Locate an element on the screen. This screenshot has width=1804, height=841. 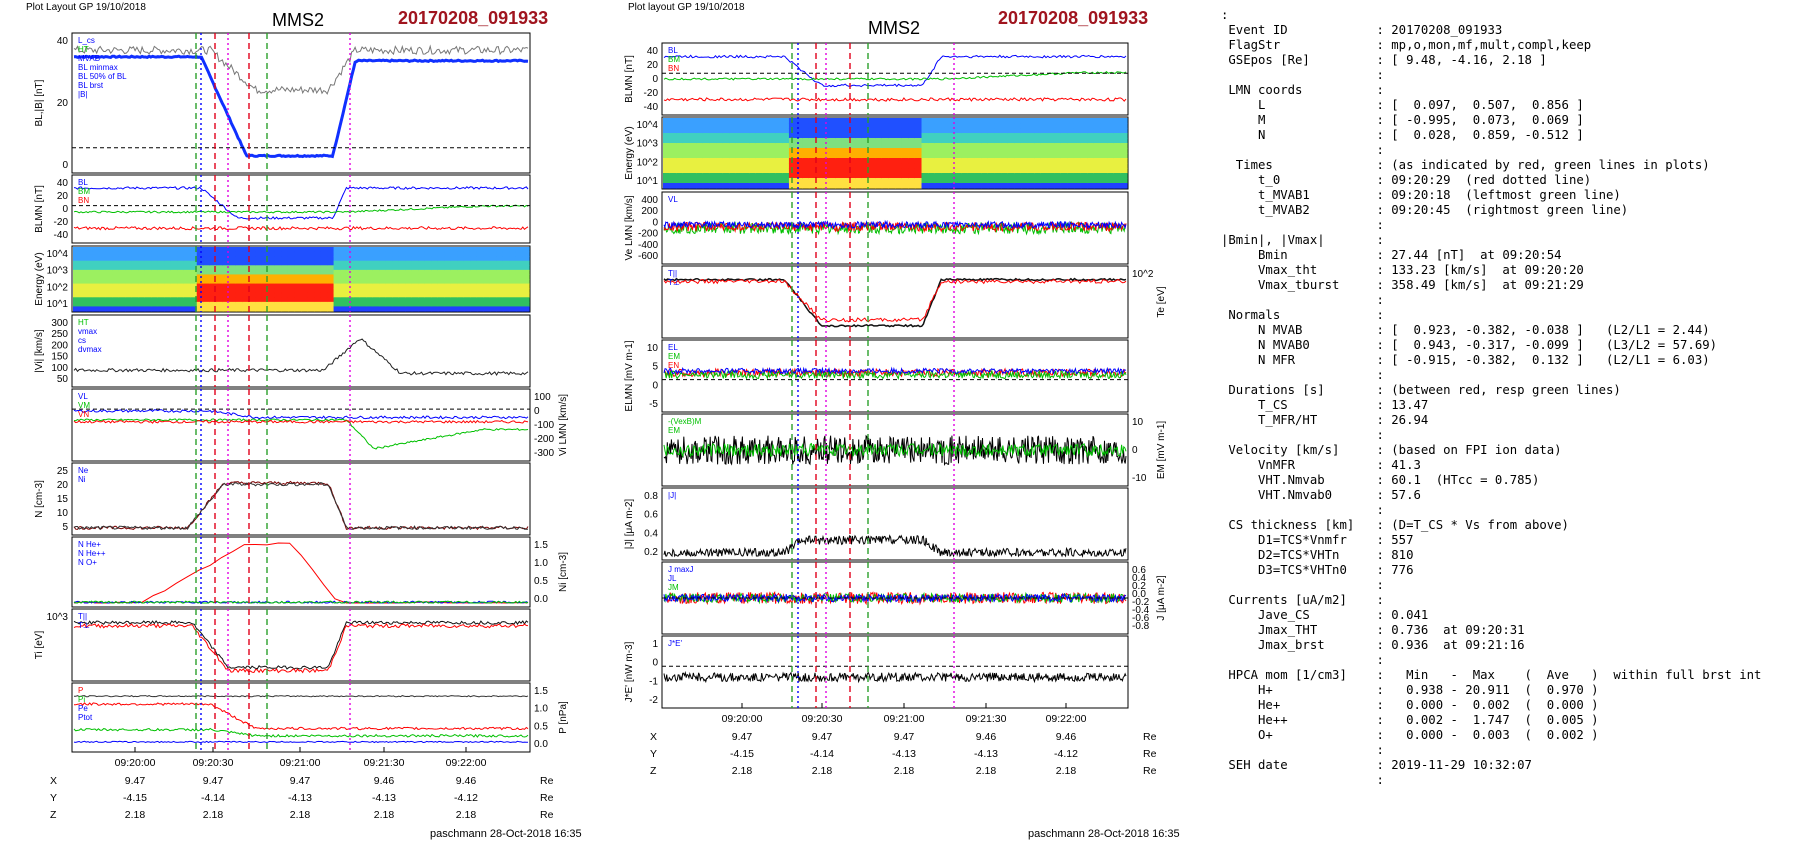
legend-entry: VM is located at coordinates (84, 405).